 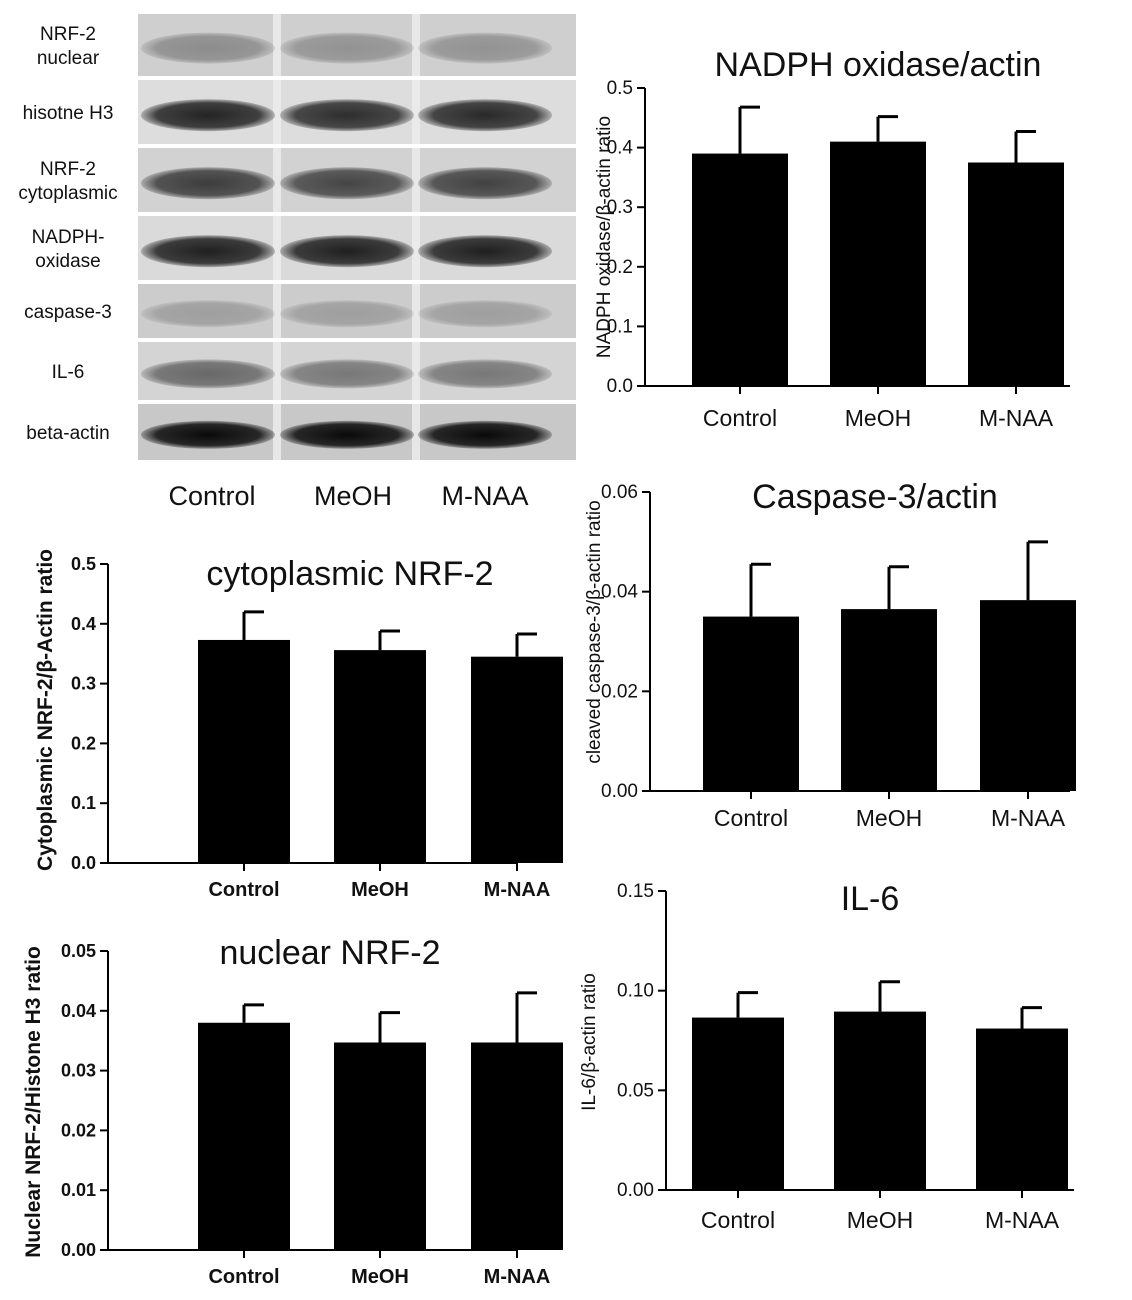 I want to click on chart-nadph-bar-m-naa, so click(x=1016, y=274).